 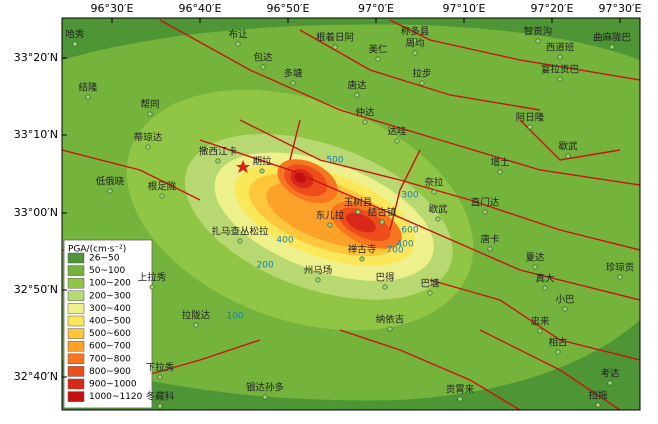 What do you see at coordinates (36, 376) in the screenshot?
I see `lat-label: 32°40′N` at bounding box center [36, 376].